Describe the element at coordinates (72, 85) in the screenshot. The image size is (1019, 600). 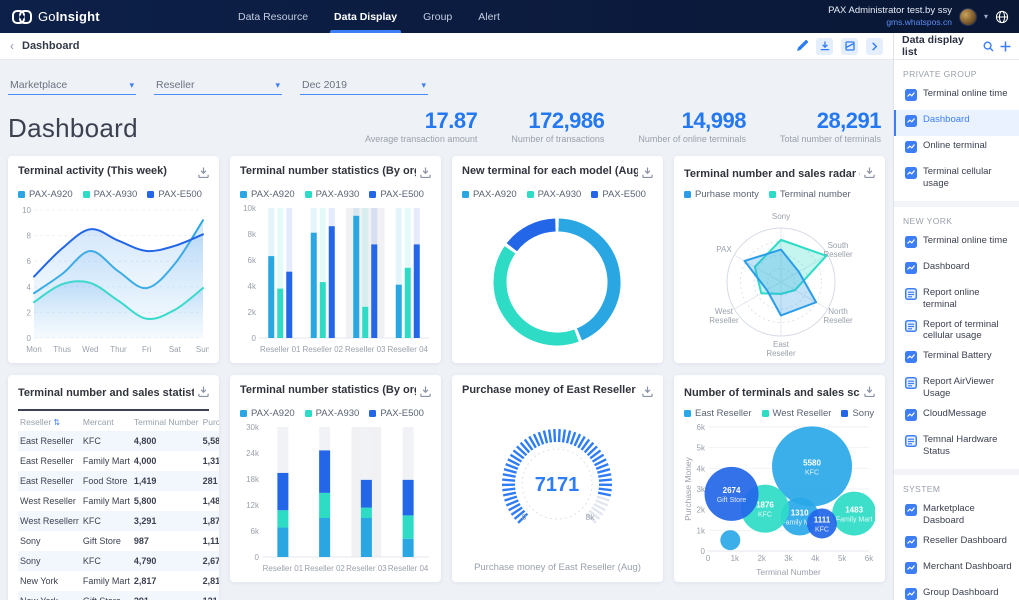
I see `filter-select-0: Marketplace ▾` at that location.